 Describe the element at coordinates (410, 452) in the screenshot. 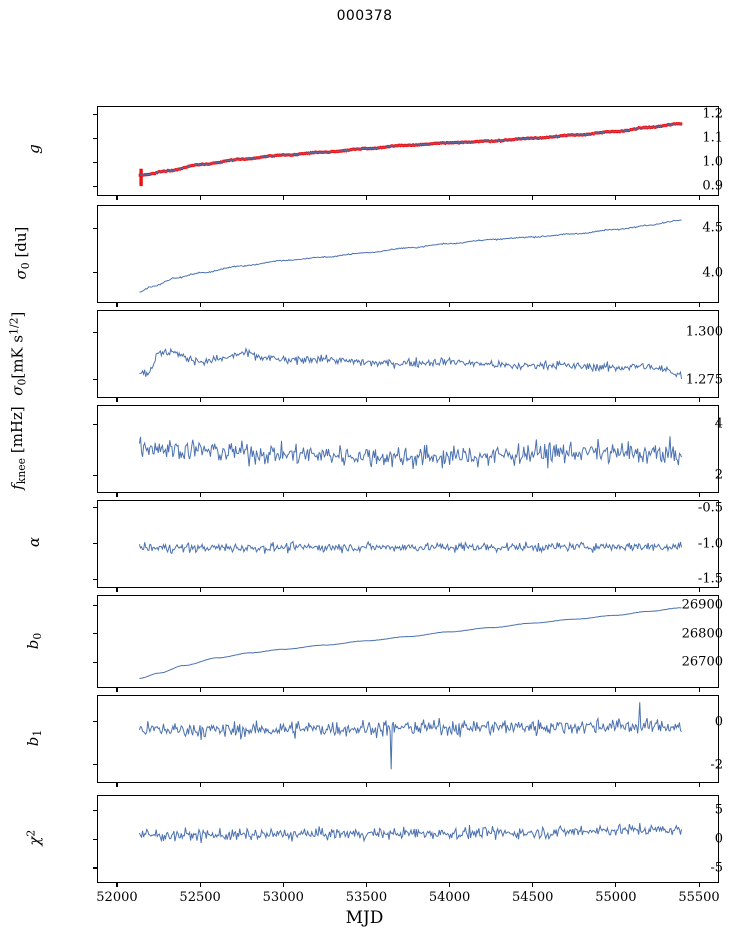

I see `data-line-f-knee` at that location.